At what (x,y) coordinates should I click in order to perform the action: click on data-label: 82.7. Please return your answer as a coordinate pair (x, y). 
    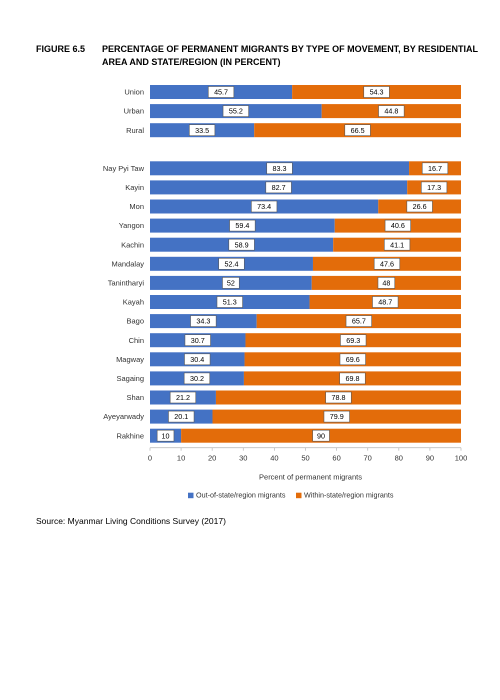
    Looking at the image, I should click on (279, 187).